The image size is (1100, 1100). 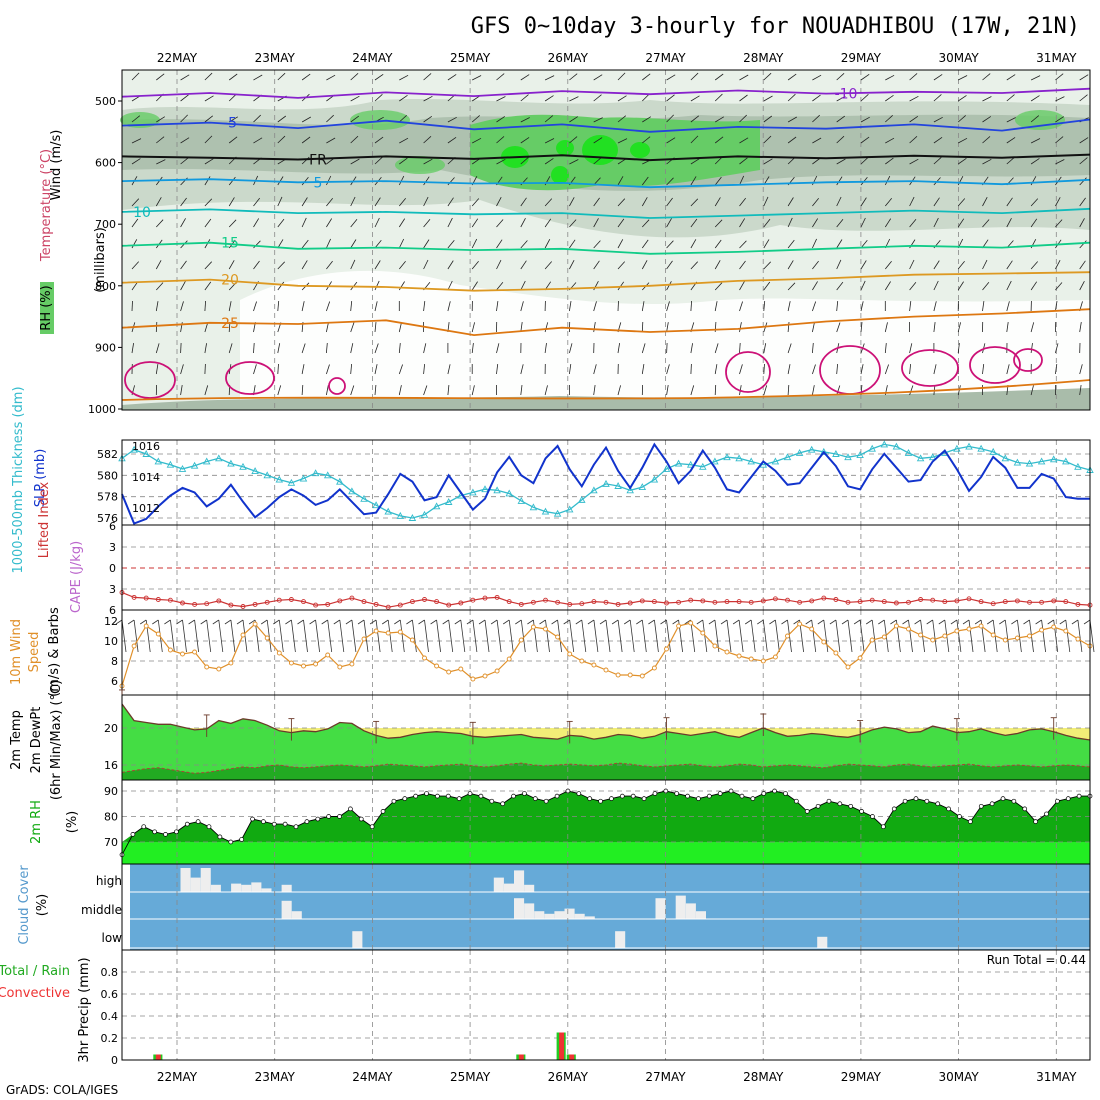 I want to click on temp-contour-surface, so click(x=606, y=390).